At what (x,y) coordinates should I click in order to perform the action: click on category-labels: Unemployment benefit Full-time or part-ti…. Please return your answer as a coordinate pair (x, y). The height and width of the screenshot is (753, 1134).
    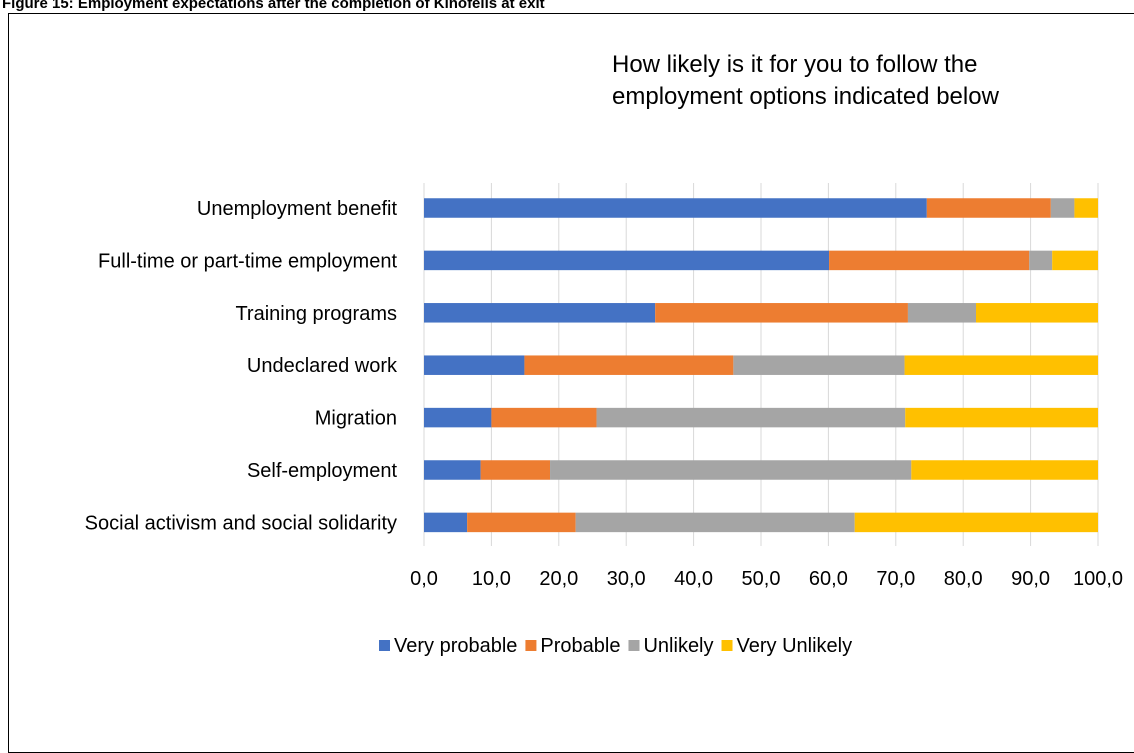
    Looking at the image, I should click on (241, 366).